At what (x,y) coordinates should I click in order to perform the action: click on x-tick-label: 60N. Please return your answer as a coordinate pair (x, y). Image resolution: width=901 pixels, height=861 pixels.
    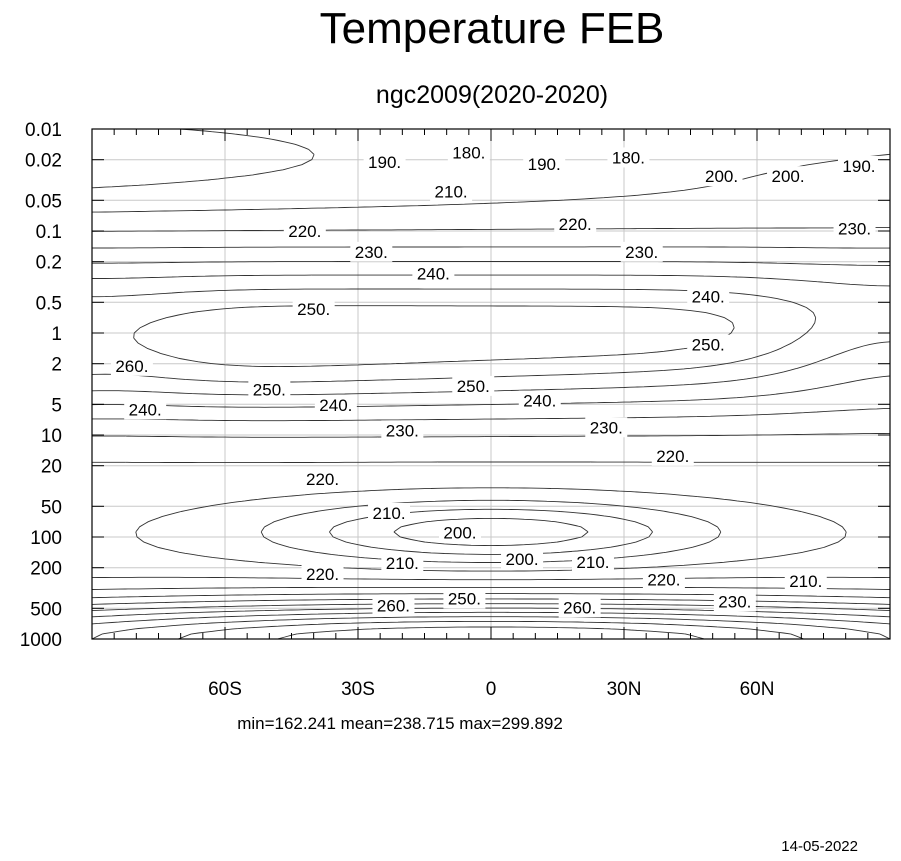
    Looking at the image, I should click on (757, 689).